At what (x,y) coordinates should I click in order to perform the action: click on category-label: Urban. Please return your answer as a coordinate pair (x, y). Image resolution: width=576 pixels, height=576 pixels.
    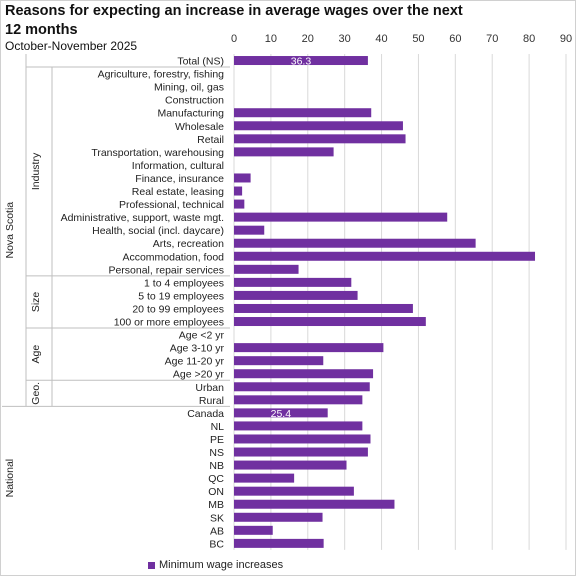
    Looking at the image, I should click on (209, 388).